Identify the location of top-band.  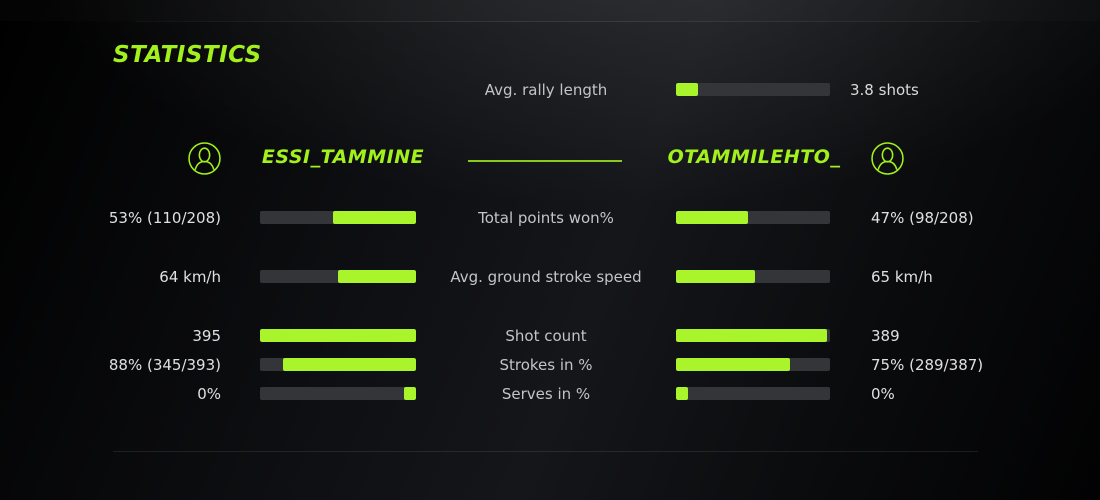
(550, 10).